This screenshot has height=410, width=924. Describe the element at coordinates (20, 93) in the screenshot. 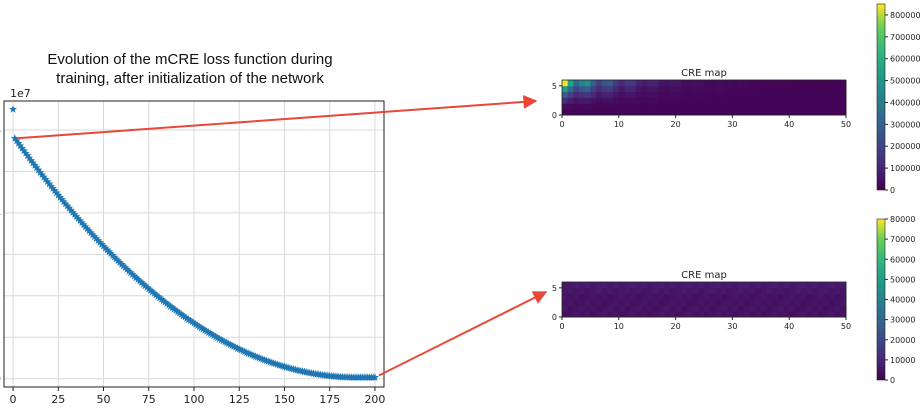

I see `y-offset-label: 1e7` at that location.